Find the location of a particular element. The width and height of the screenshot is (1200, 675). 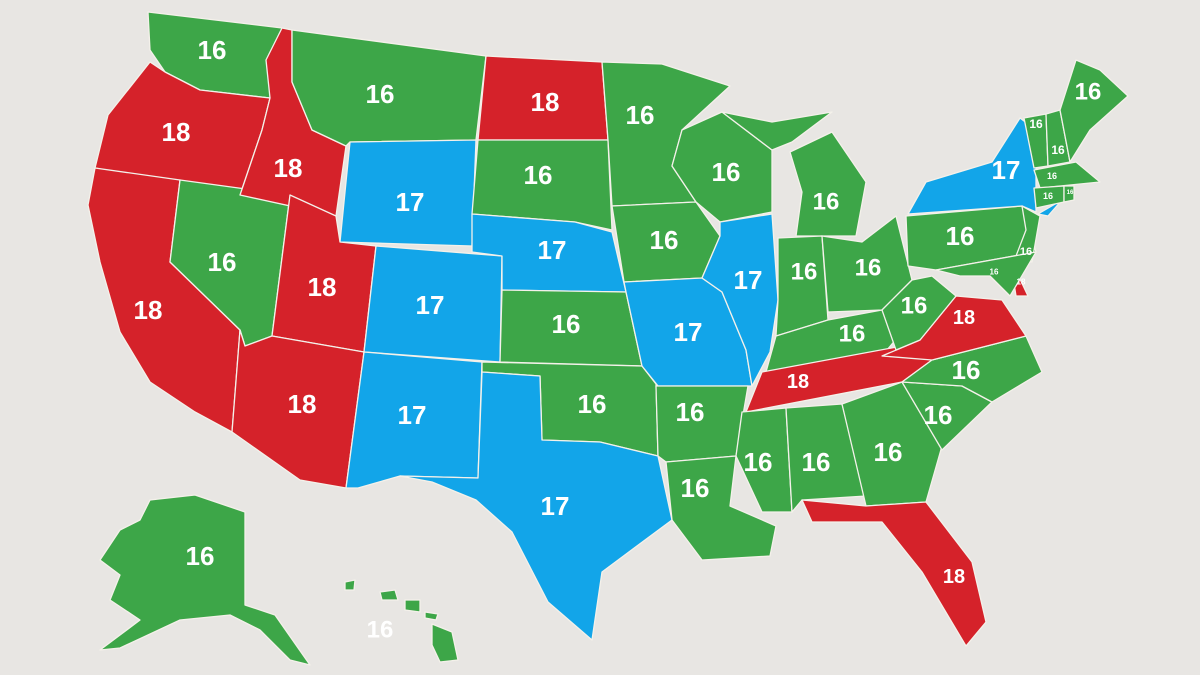

state-label-ks: 16 is located at coordinates (566, 324).